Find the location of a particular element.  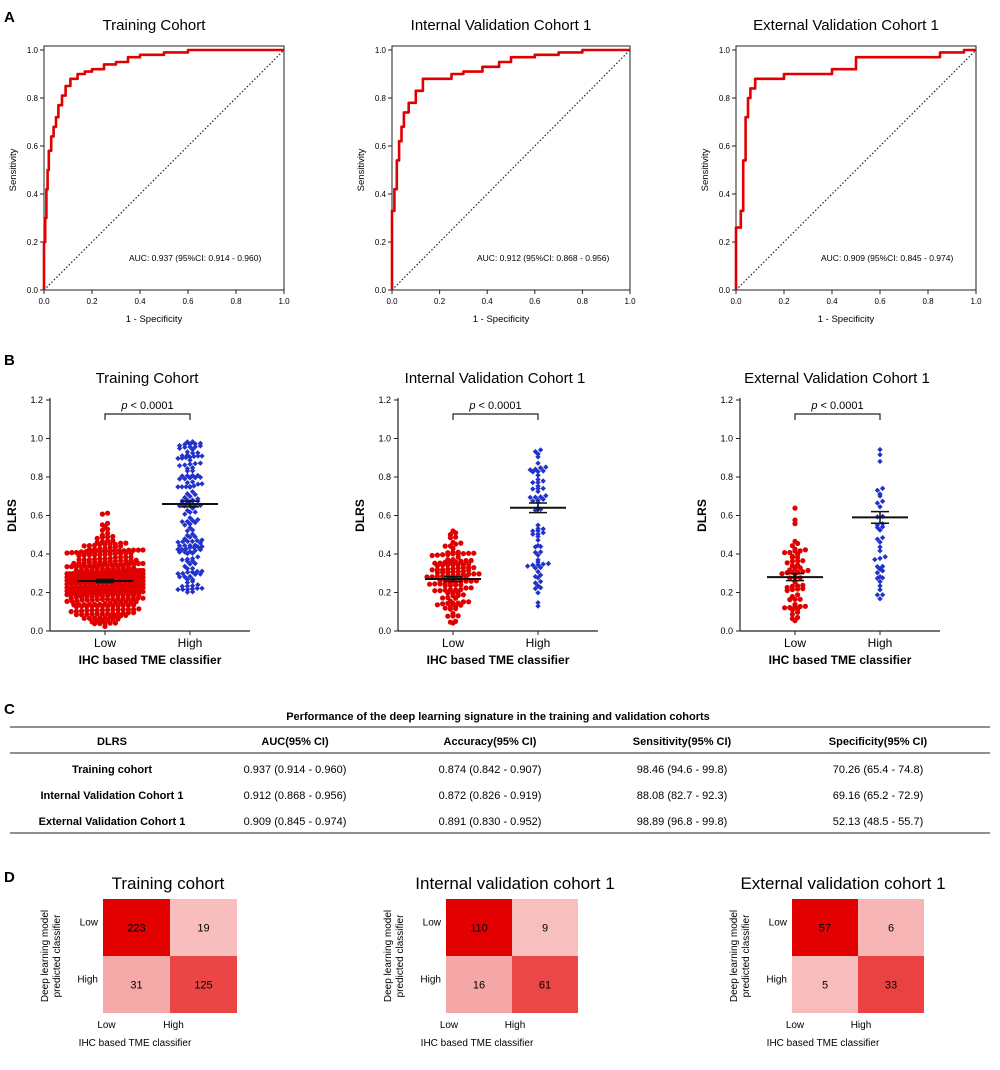

table-header-cell: Accuracy(95% CI) is located at coordinates (490, 742).